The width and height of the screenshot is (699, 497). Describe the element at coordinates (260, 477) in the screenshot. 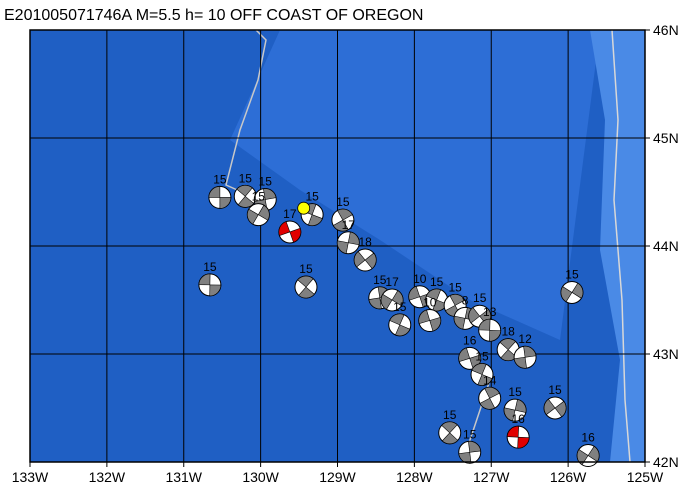

I see `x-tick-label: 130W` at that location.